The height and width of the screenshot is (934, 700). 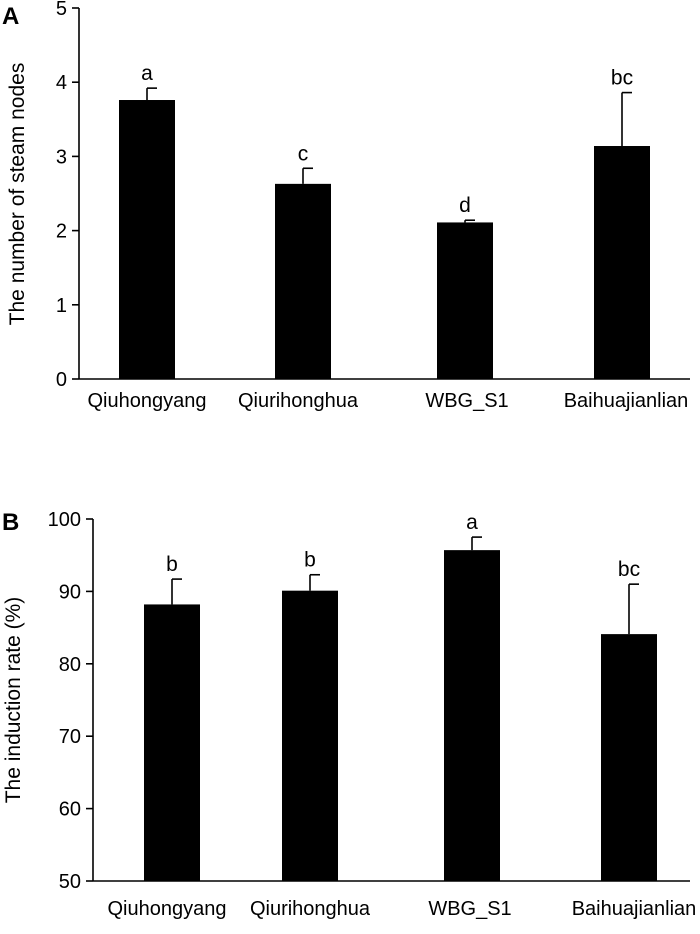 I want to click on panel-a-label: A, so click(x=10, y=16).